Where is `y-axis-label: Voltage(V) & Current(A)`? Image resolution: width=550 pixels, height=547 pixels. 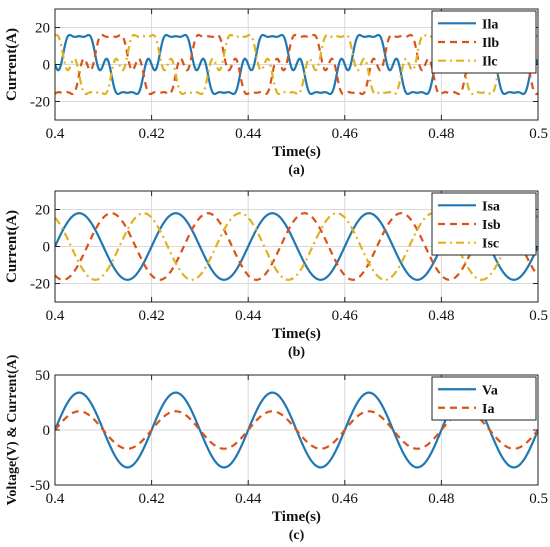 y-axis-label: Voltage(V) & Current(A) is located at coordinates (12, 429).